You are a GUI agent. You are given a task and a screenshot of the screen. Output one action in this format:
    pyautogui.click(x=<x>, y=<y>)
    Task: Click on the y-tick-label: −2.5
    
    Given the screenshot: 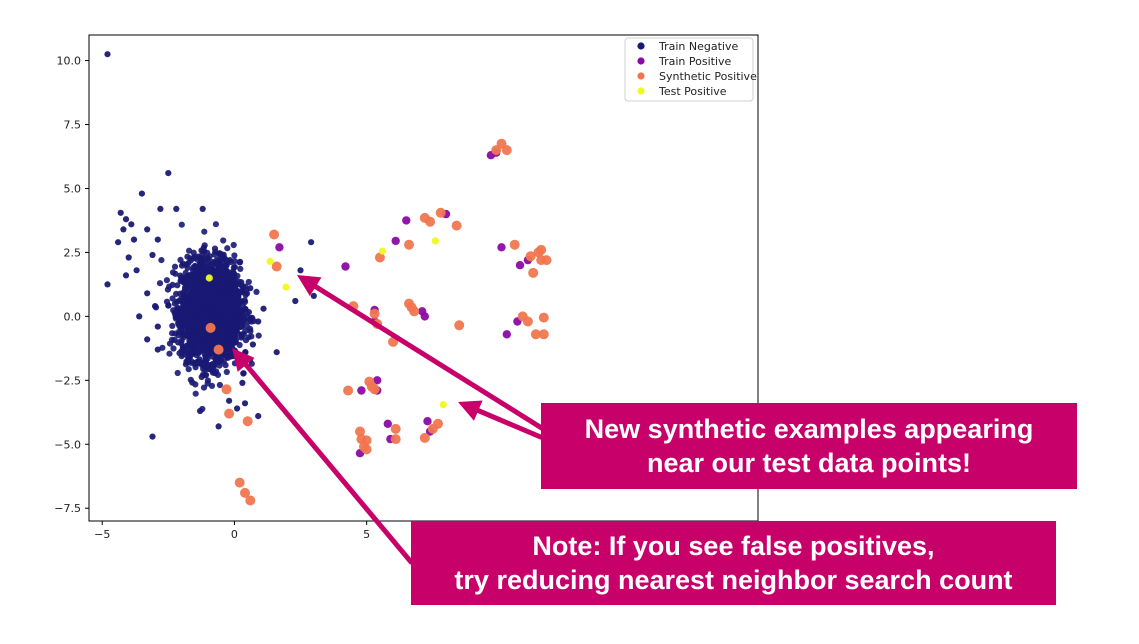 What is the action you would take?
    pyautogui.click(x=67, y=380)
    